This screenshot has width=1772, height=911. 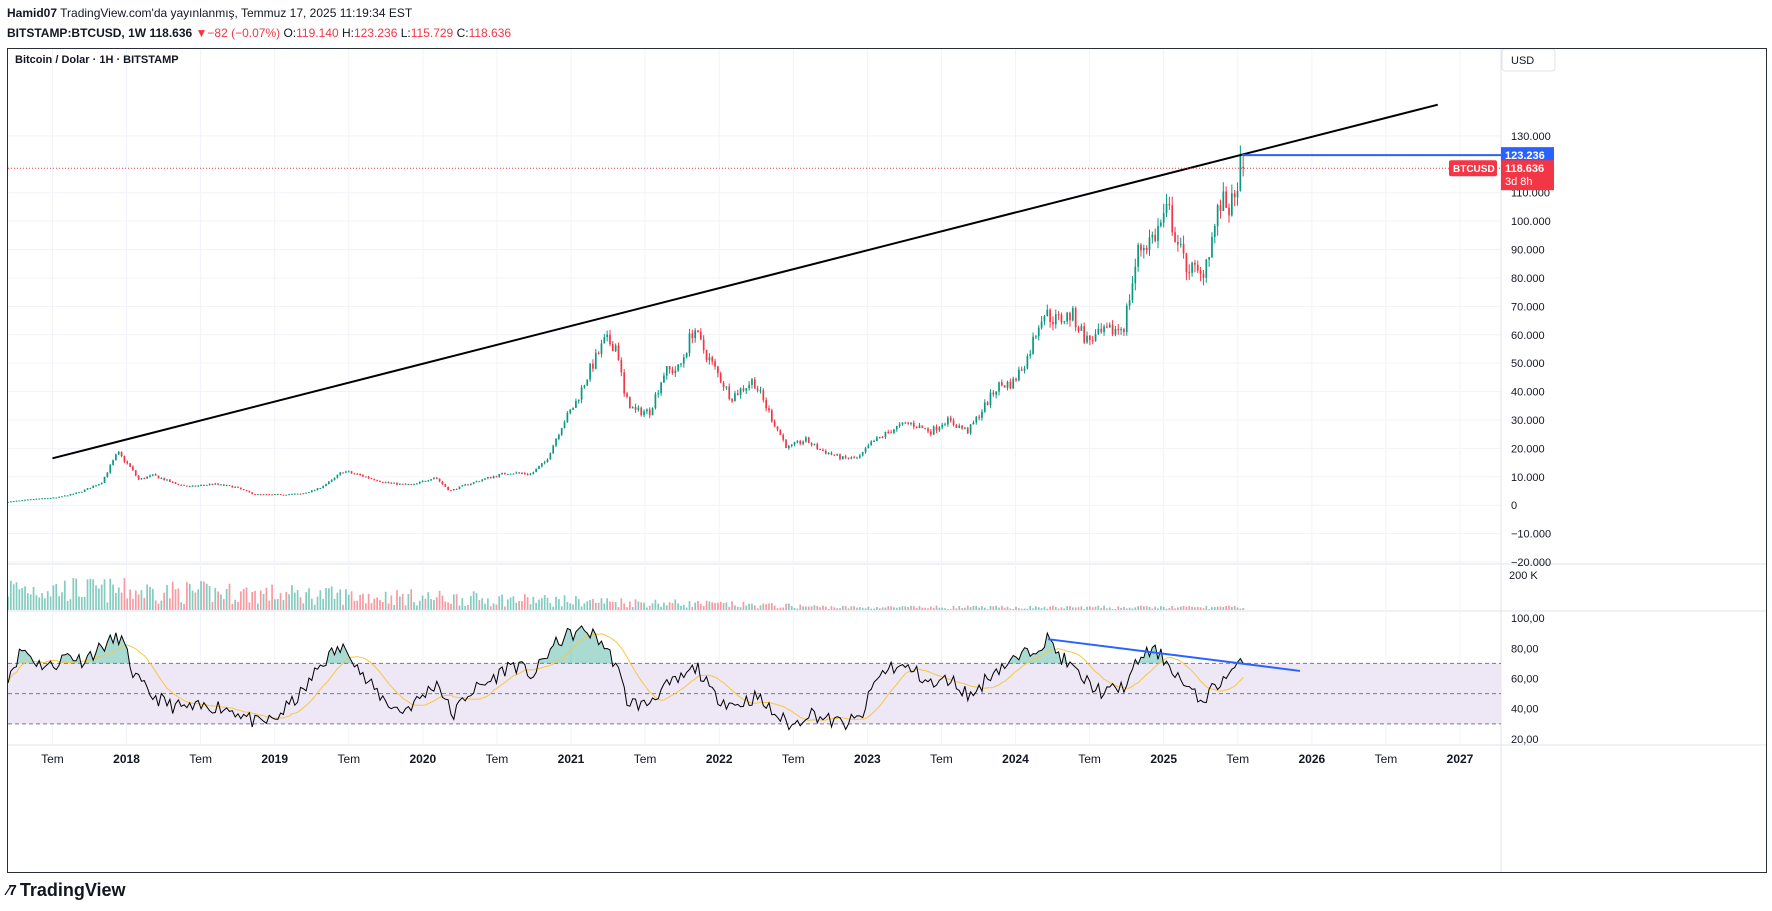 What do you see at coordinates (626, 594) in the screenshot?
I see `volume-bars` at bounding box center [626, 594].